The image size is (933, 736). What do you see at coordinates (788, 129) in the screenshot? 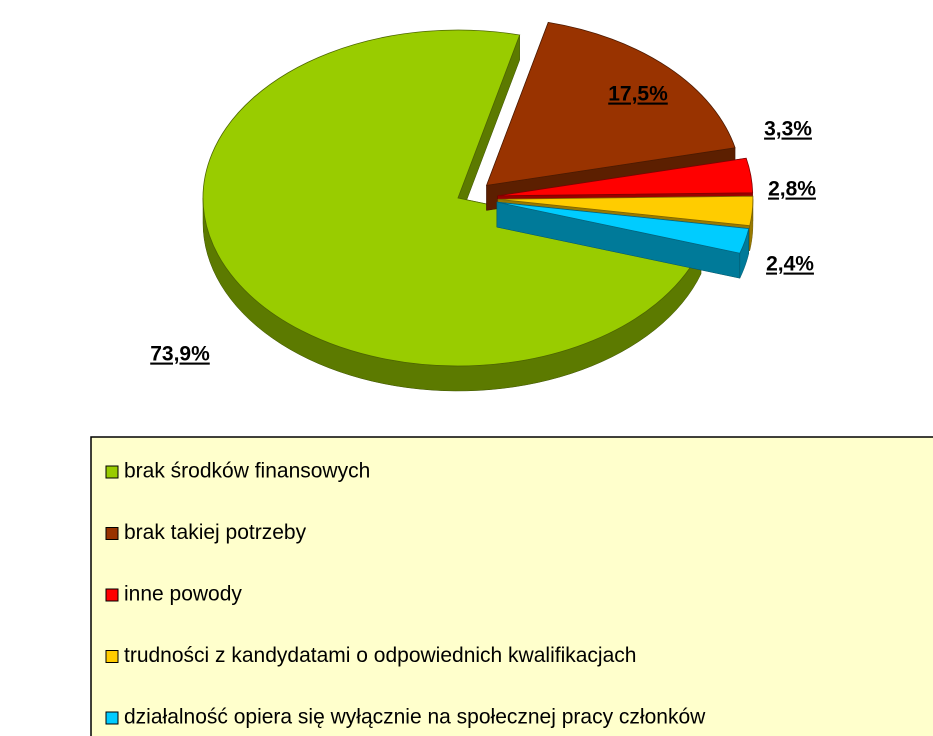
I see `data-label: 3,3%` at bounding box center [788, 129].